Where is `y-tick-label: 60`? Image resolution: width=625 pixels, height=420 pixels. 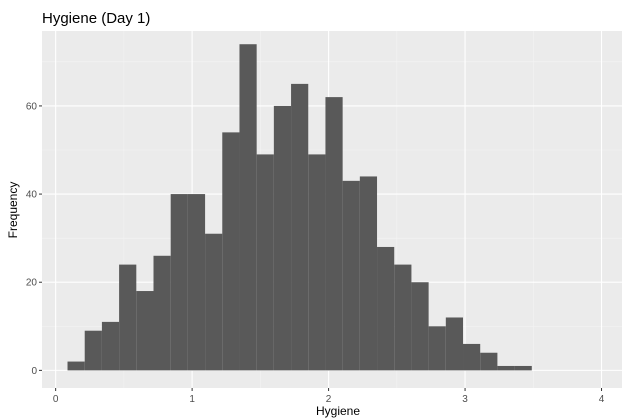
y-tick-label: 60 is located at coordinates (32, 106).